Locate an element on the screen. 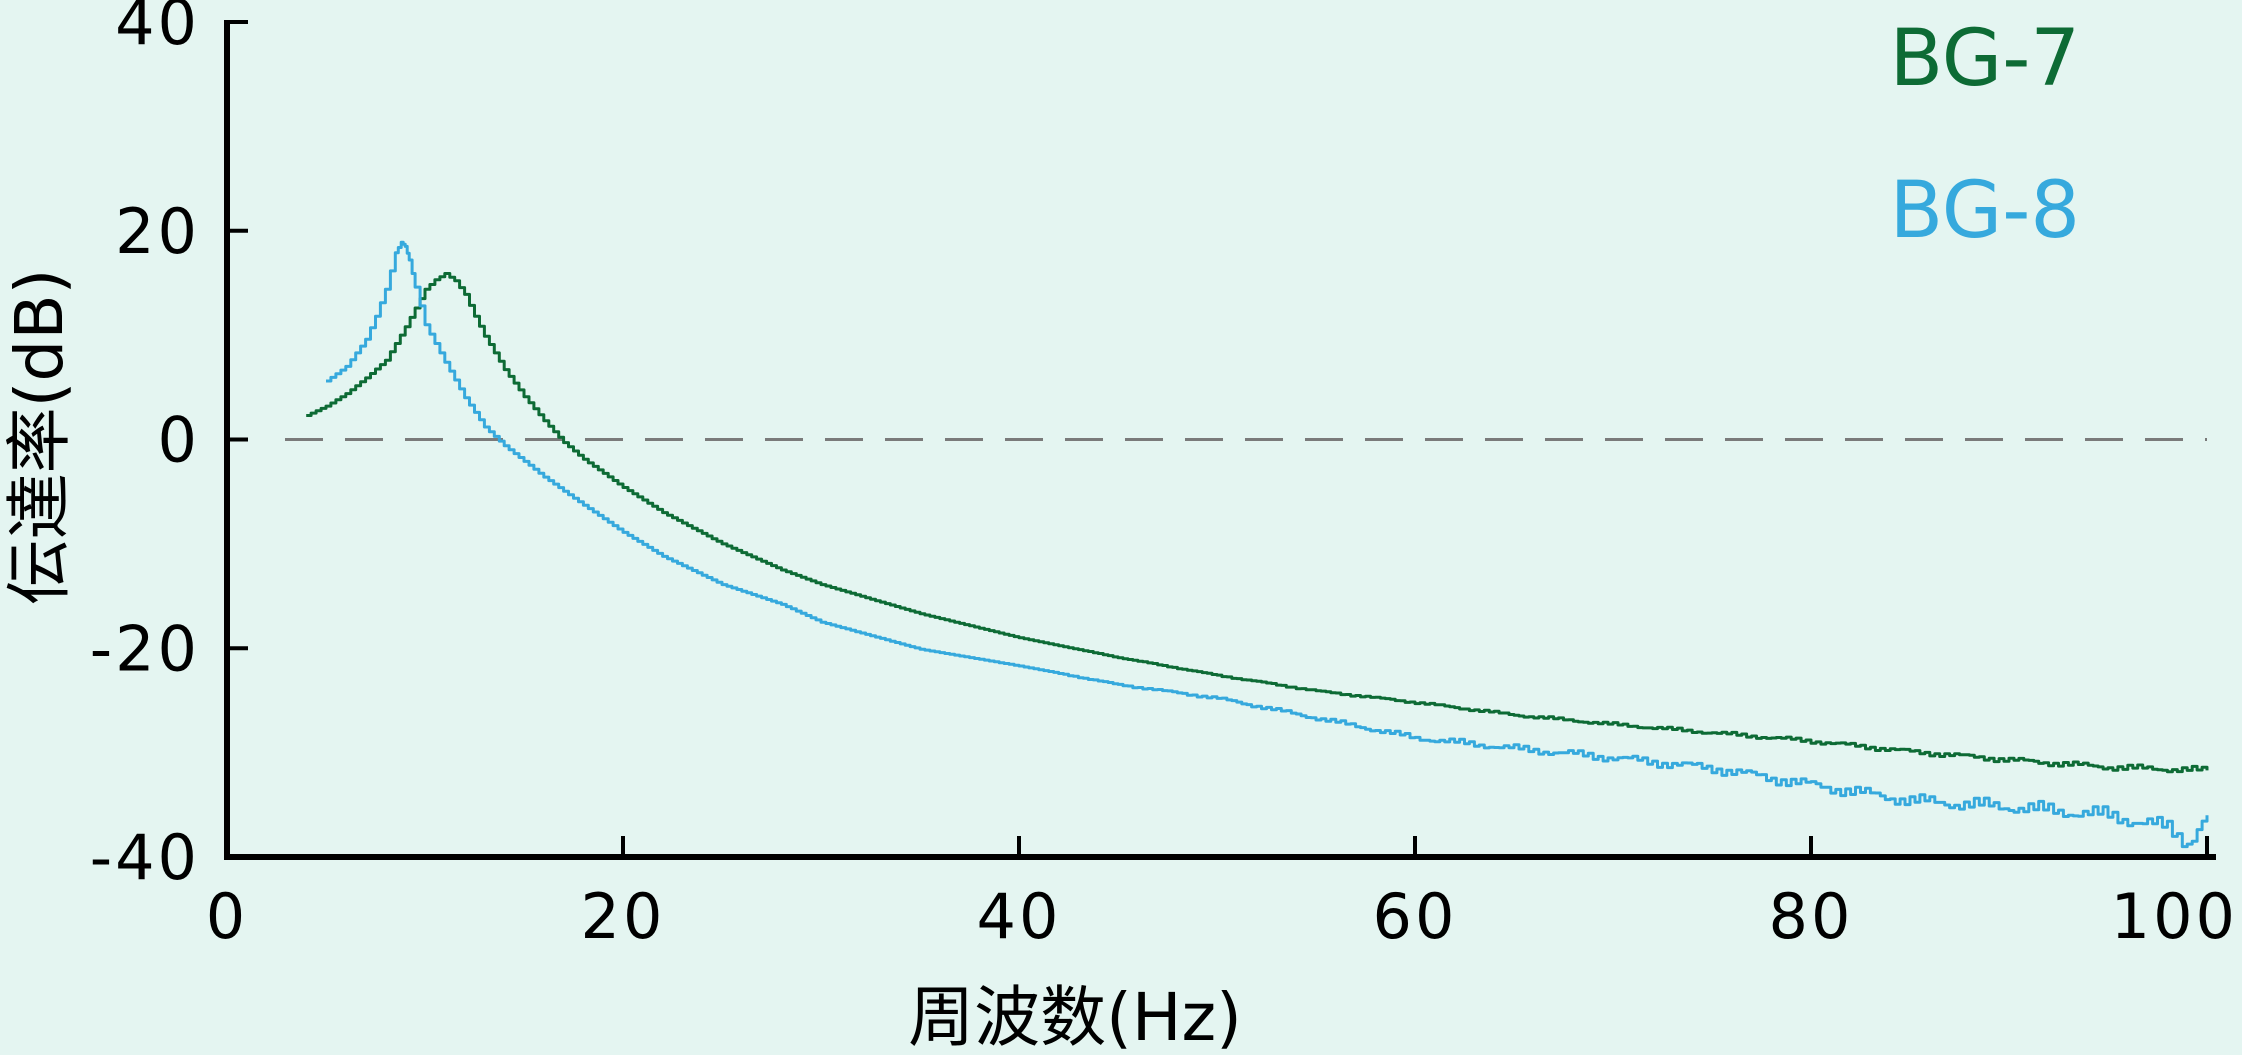 The image size is (2242, 1055). x-tick-label: 60 is located at coordinates (1415, 916).